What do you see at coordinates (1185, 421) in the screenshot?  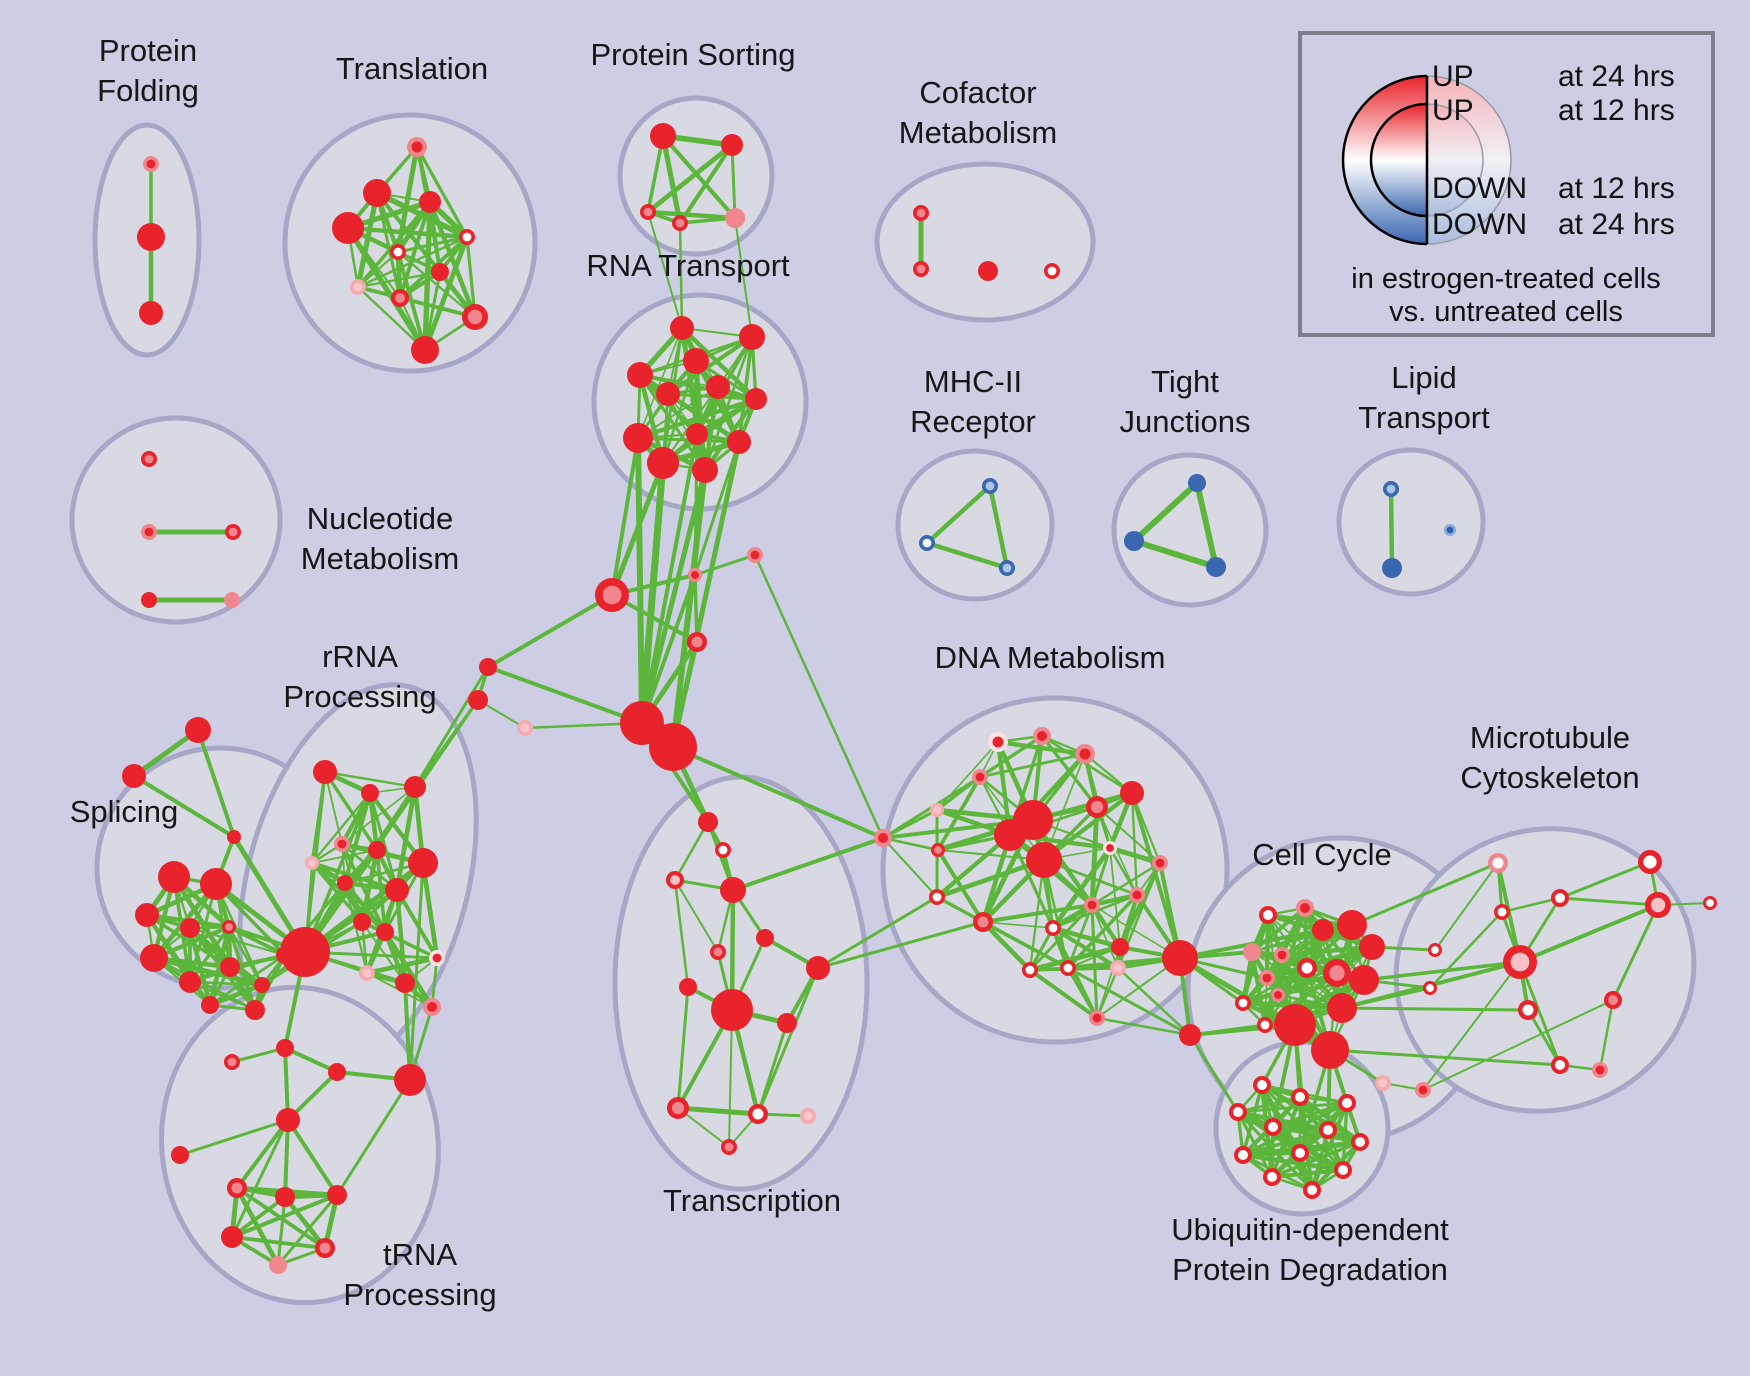 I see `cluster-label-tight-junctions: Junctions` at bounding box center [1185, 421].